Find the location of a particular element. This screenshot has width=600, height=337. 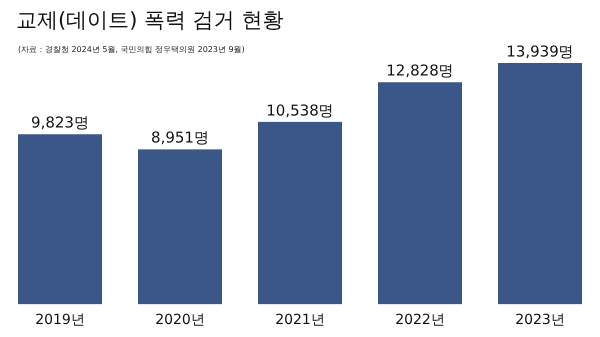

x-tick-label: 2020년 is located at coordinates (180, 320).